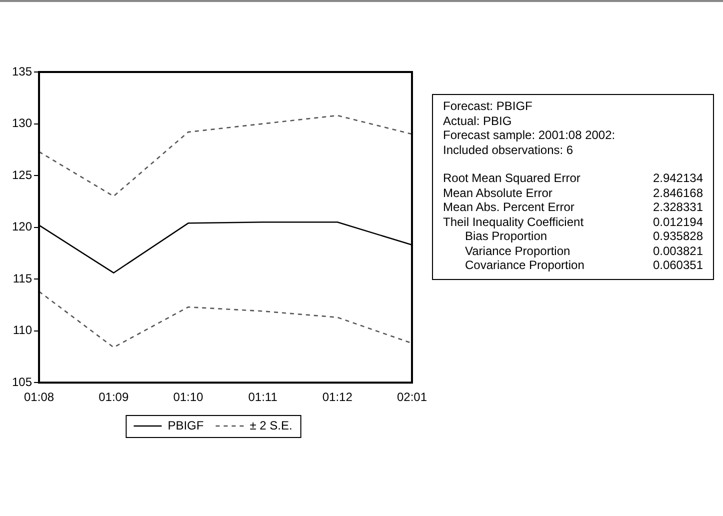 This screenshot has height=516, width=723. What do you see at coordinates (22, 175) in the screenshot?
I see `y-tick-label: 125` at bounding box center [22, 175].